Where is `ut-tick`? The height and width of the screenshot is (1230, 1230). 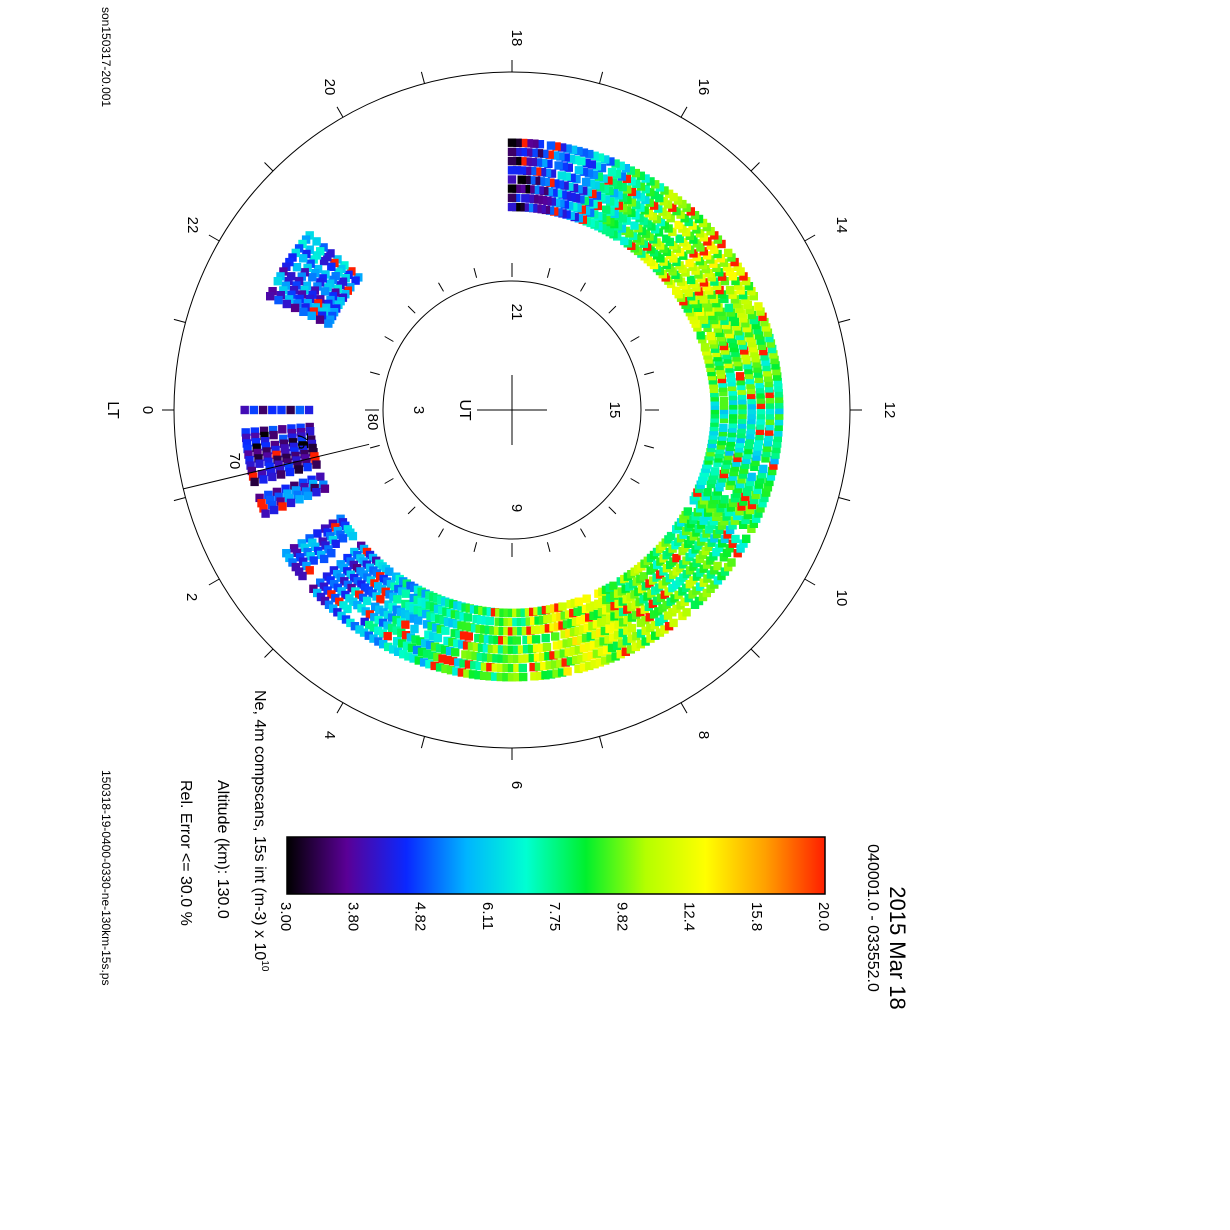
ut-tick is located at coordinates (649, 446).